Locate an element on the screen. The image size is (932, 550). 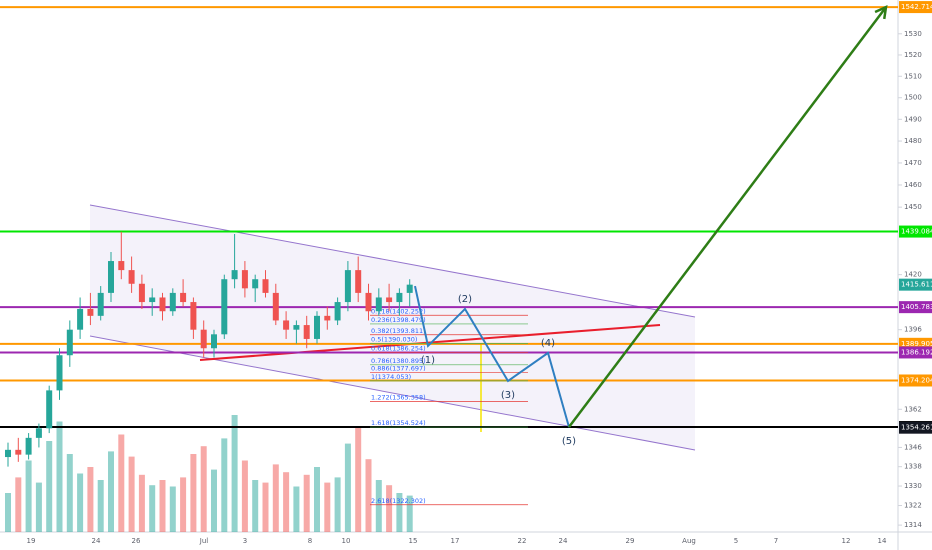
fib-label: 0.886(1377.697) is located at coordinates (398, 368).